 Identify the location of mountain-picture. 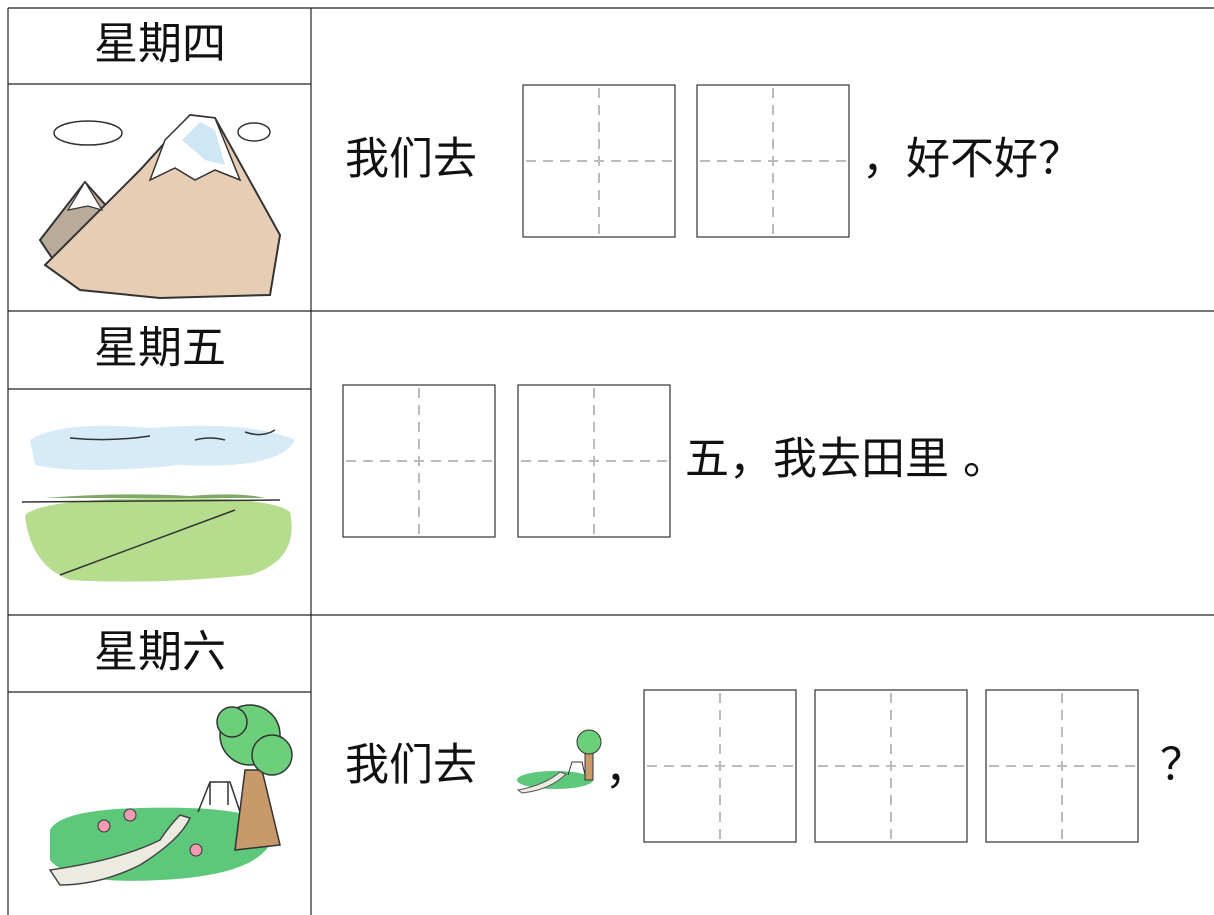
(160, 206).